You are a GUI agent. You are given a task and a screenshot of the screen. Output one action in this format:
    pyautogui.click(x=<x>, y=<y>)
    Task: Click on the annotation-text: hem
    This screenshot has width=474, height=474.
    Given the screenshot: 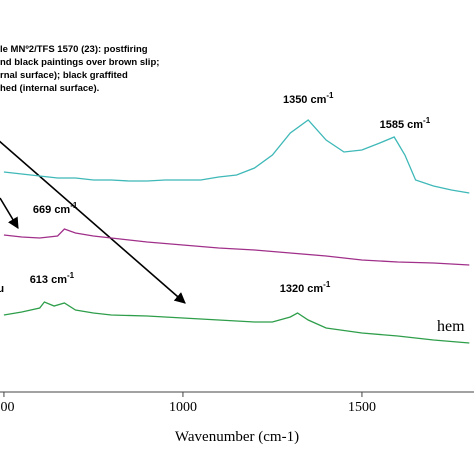 What is the action you would take?
    pyautogui.click(x=451, y=326)
    